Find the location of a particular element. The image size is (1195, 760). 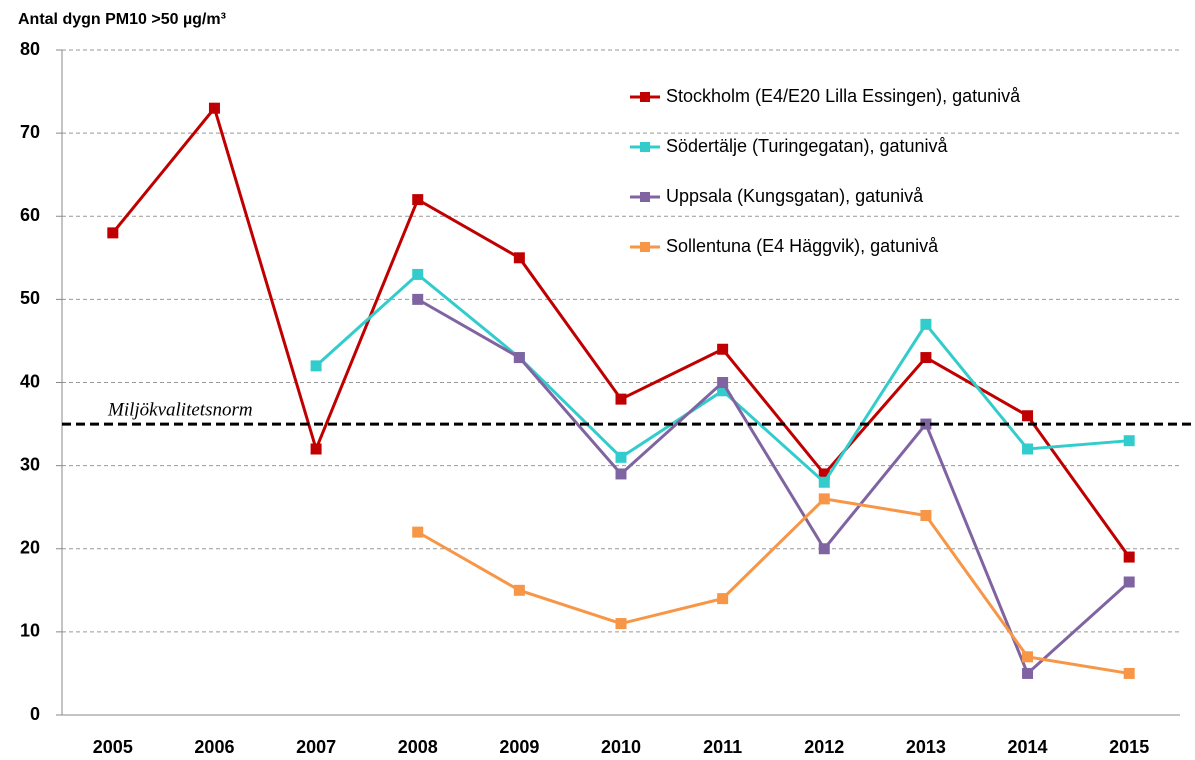

x-tick-label: 2006 is located at coordinates (214, 747).